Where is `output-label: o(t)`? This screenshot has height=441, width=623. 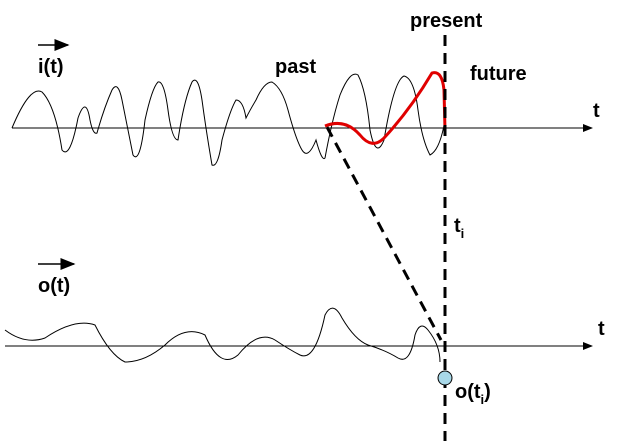 output-label: o(t) is located at coordinates (54, 286).